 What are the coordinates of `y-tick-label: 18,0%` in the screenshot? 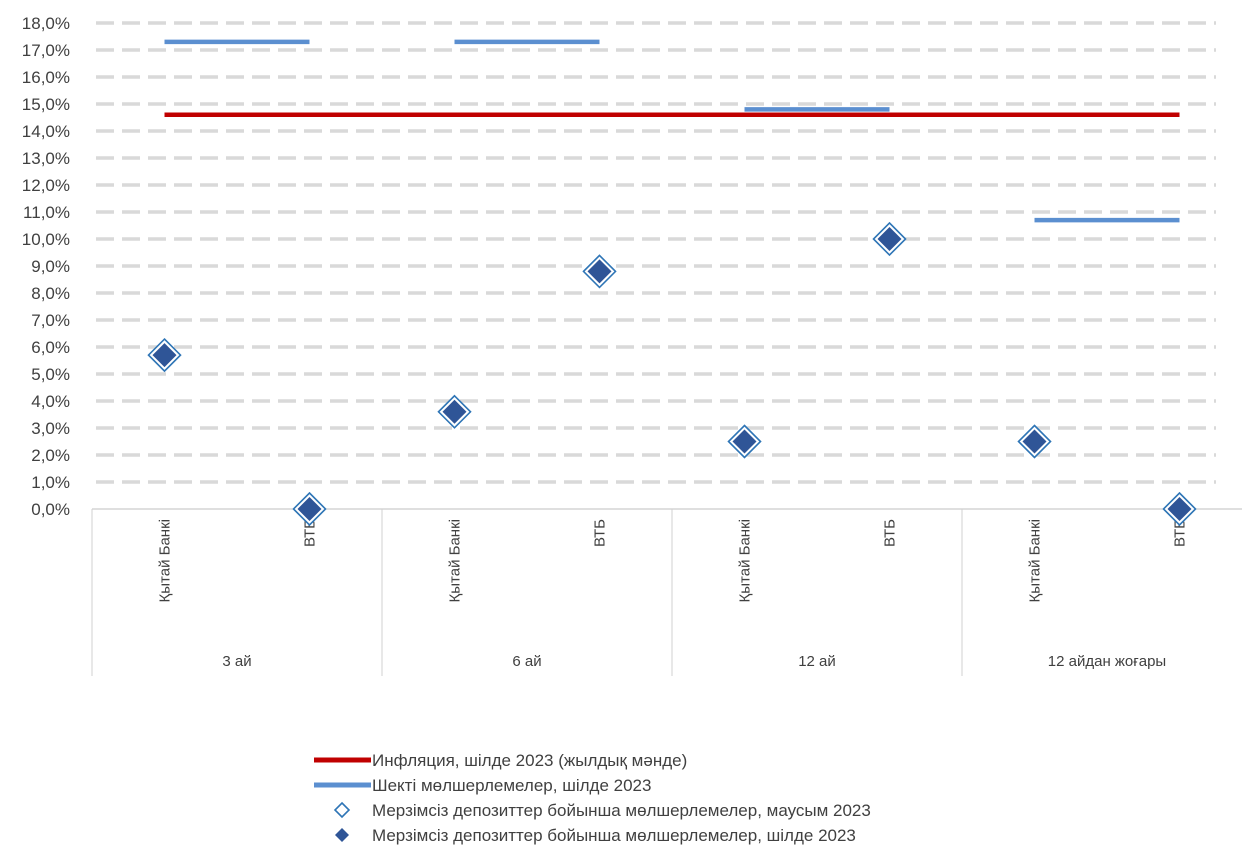 It's located at (46, 23).